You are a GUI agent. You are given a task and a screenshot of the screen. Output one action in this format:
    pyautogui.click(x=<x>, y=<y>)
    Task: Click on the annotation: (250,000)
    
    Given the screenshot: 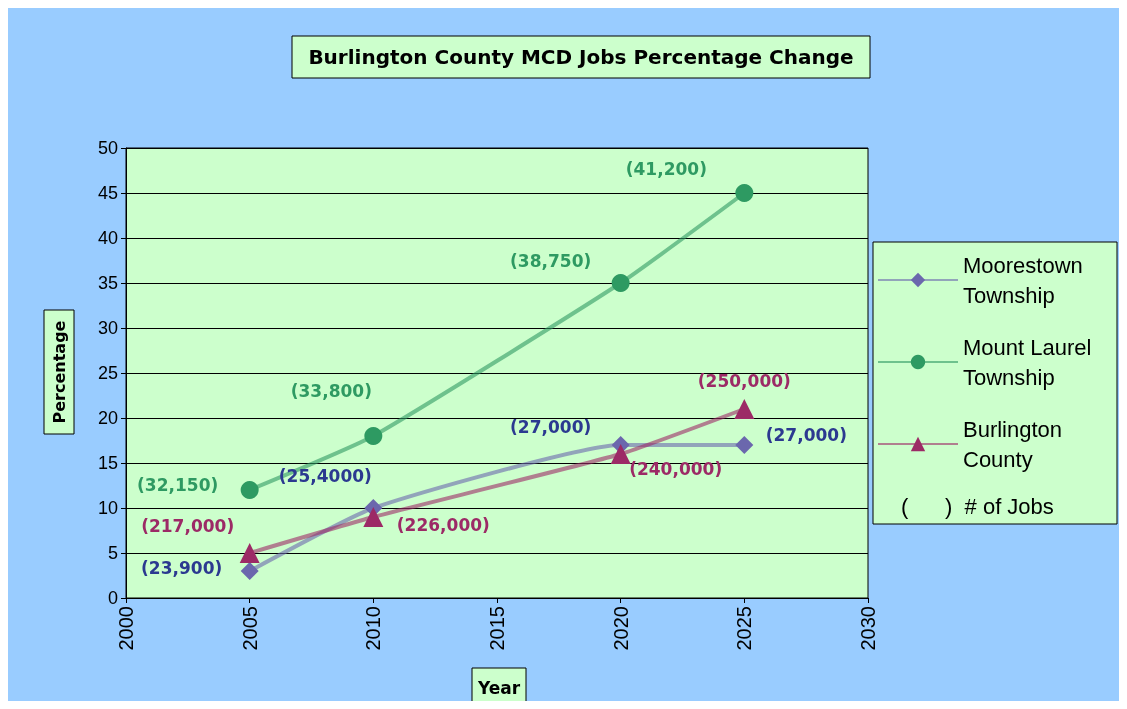 What is the action you would take?
    pyautogui.click(x=744, y=381)
    